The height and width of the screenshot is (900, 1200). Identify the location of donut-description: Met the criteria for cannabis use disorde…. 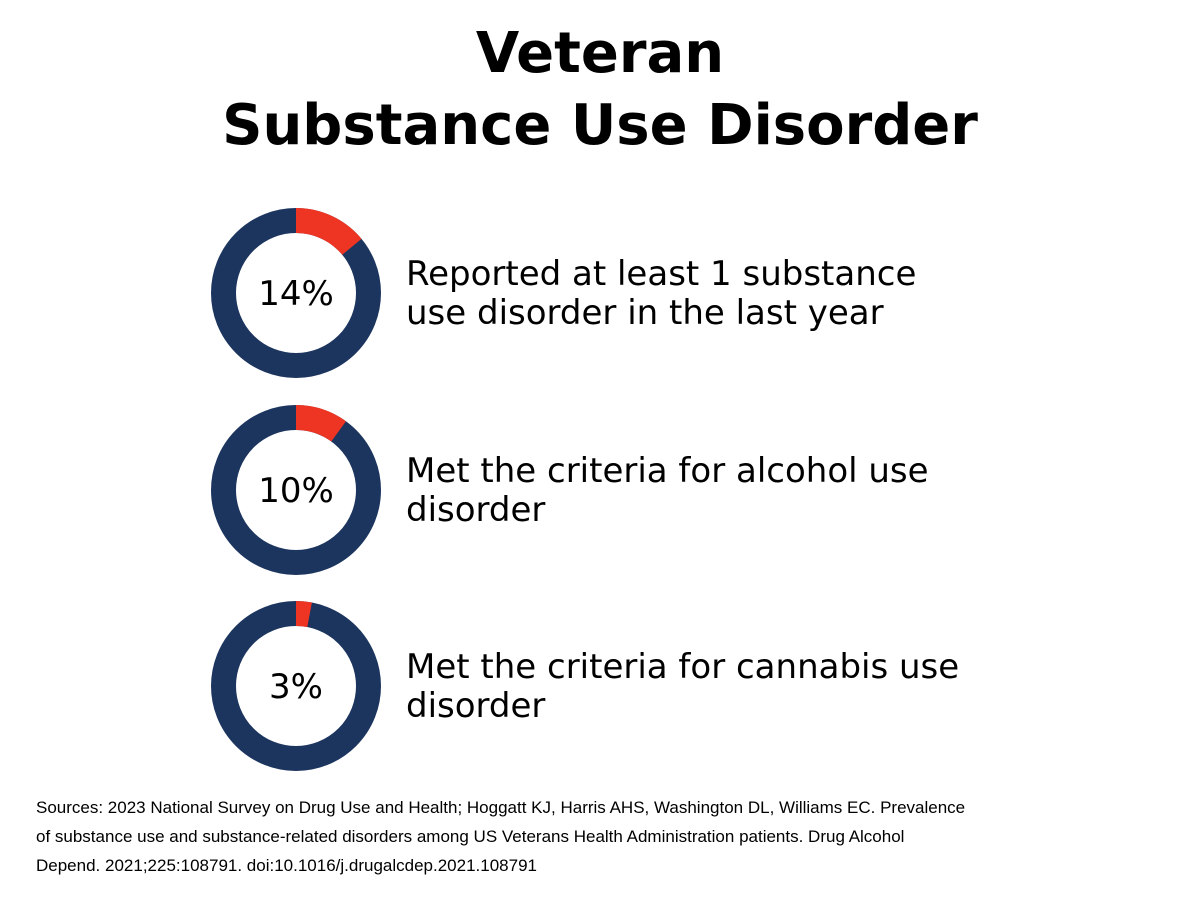
(716, 687).